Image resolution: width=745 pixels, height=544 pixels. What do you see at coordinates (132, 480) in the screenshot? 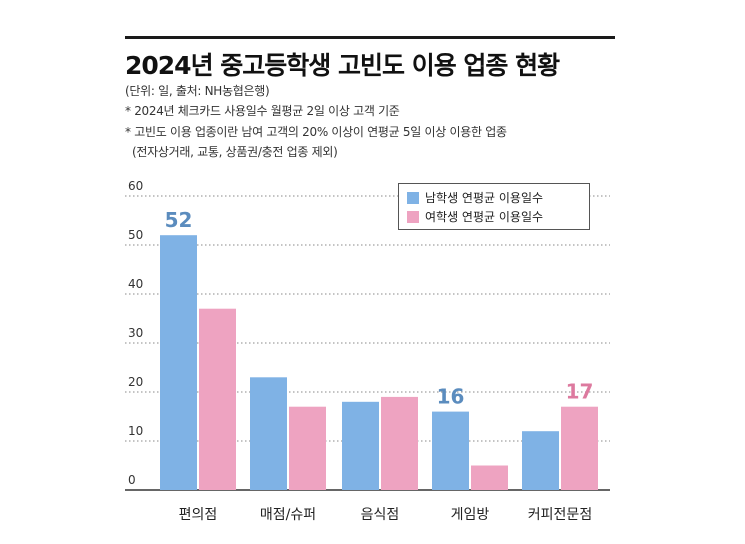
I see `y-tick-label: 0` at bounding box center [132, 480].